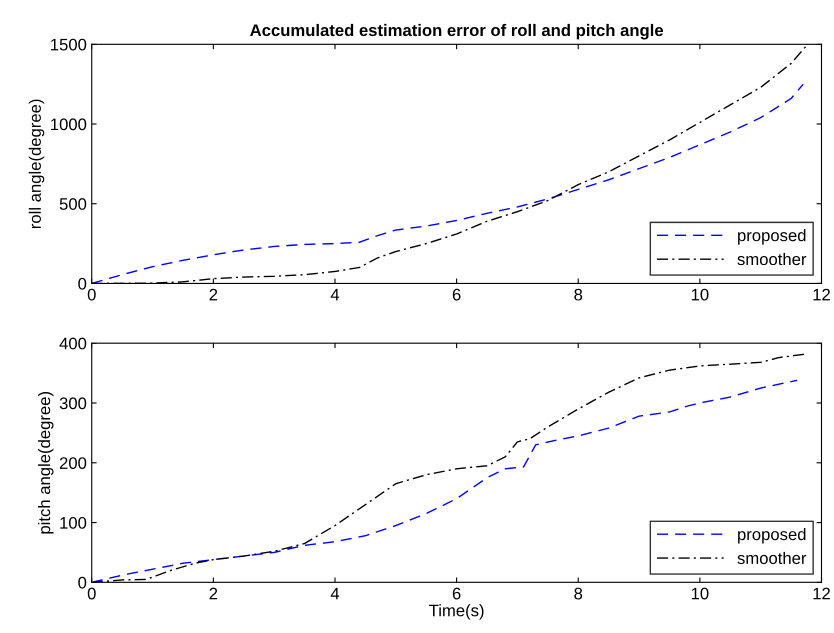 The width and height of the screenshot is (834, 633). Describe the element at coordinates (36, 164) in the screenshot. I see `y-axis-title: roll angle(degree)` at that location.